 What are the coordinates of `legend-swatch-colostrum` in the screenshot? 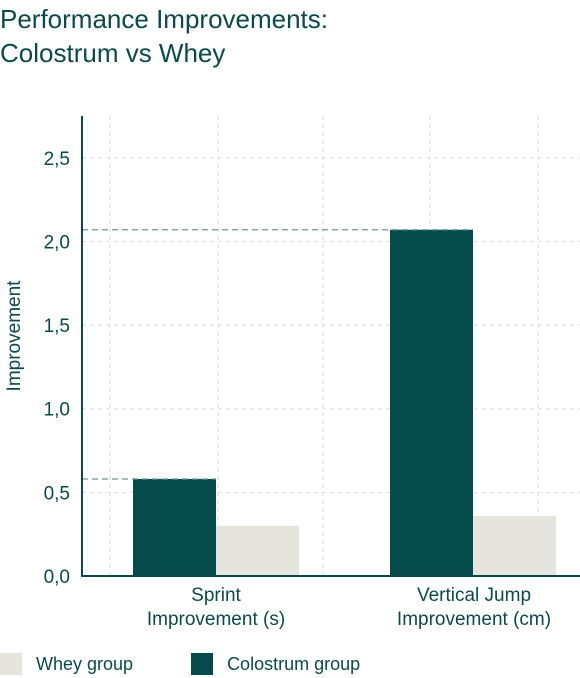 It's located at (202, 664).